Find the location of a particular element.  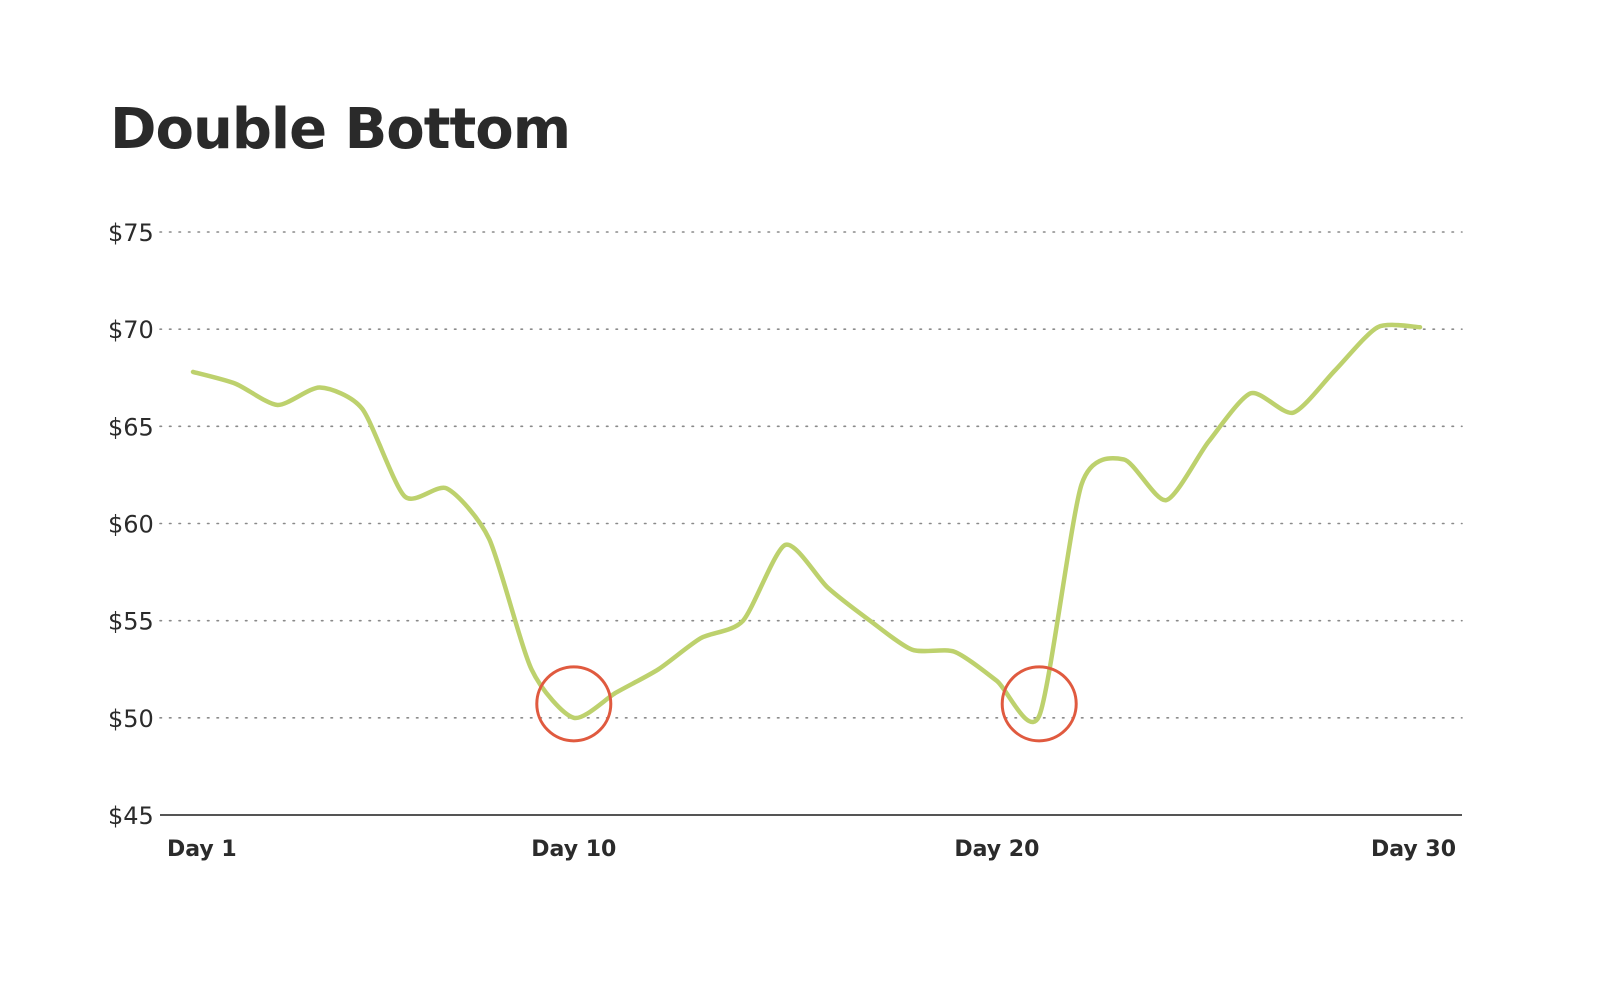

y-tick-label: $70 is located at coordinates (131, 330).